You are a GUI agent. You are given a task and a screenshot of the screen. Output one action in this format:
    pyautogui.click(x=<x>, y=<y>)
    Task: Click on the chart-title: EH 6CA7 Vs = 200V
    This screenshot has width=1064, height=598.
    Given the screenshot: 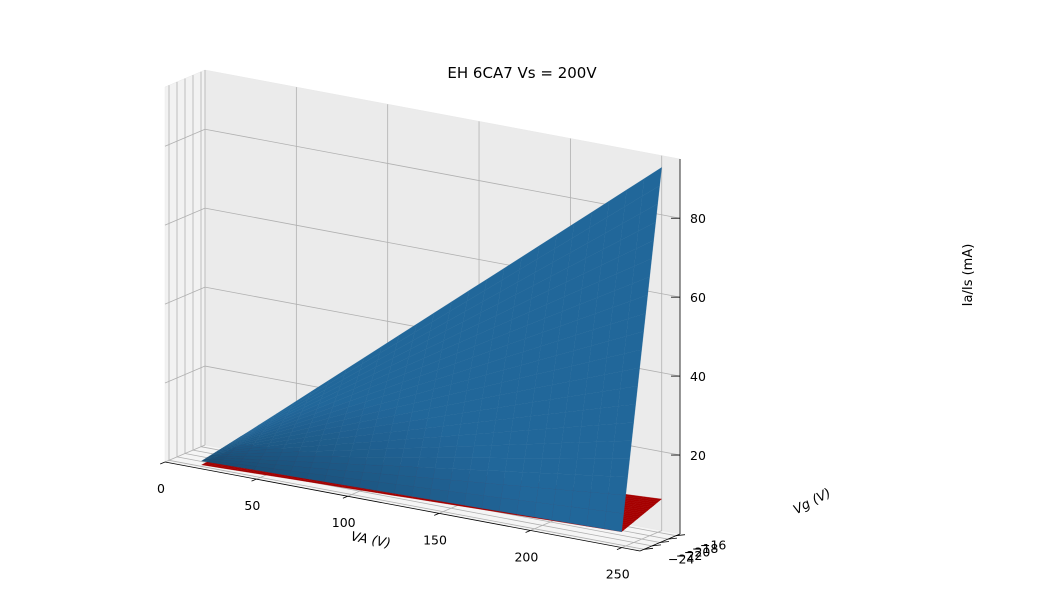 What is the action you would take?
    pyautogui.click(x=522, y=73)
    